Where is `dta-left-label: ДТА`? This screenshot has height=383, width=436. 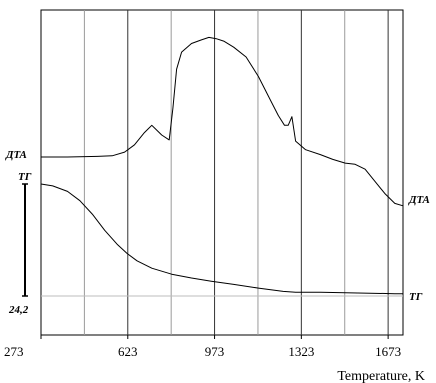 dta-left-label: ДТА is located at coordinates (16, 155).